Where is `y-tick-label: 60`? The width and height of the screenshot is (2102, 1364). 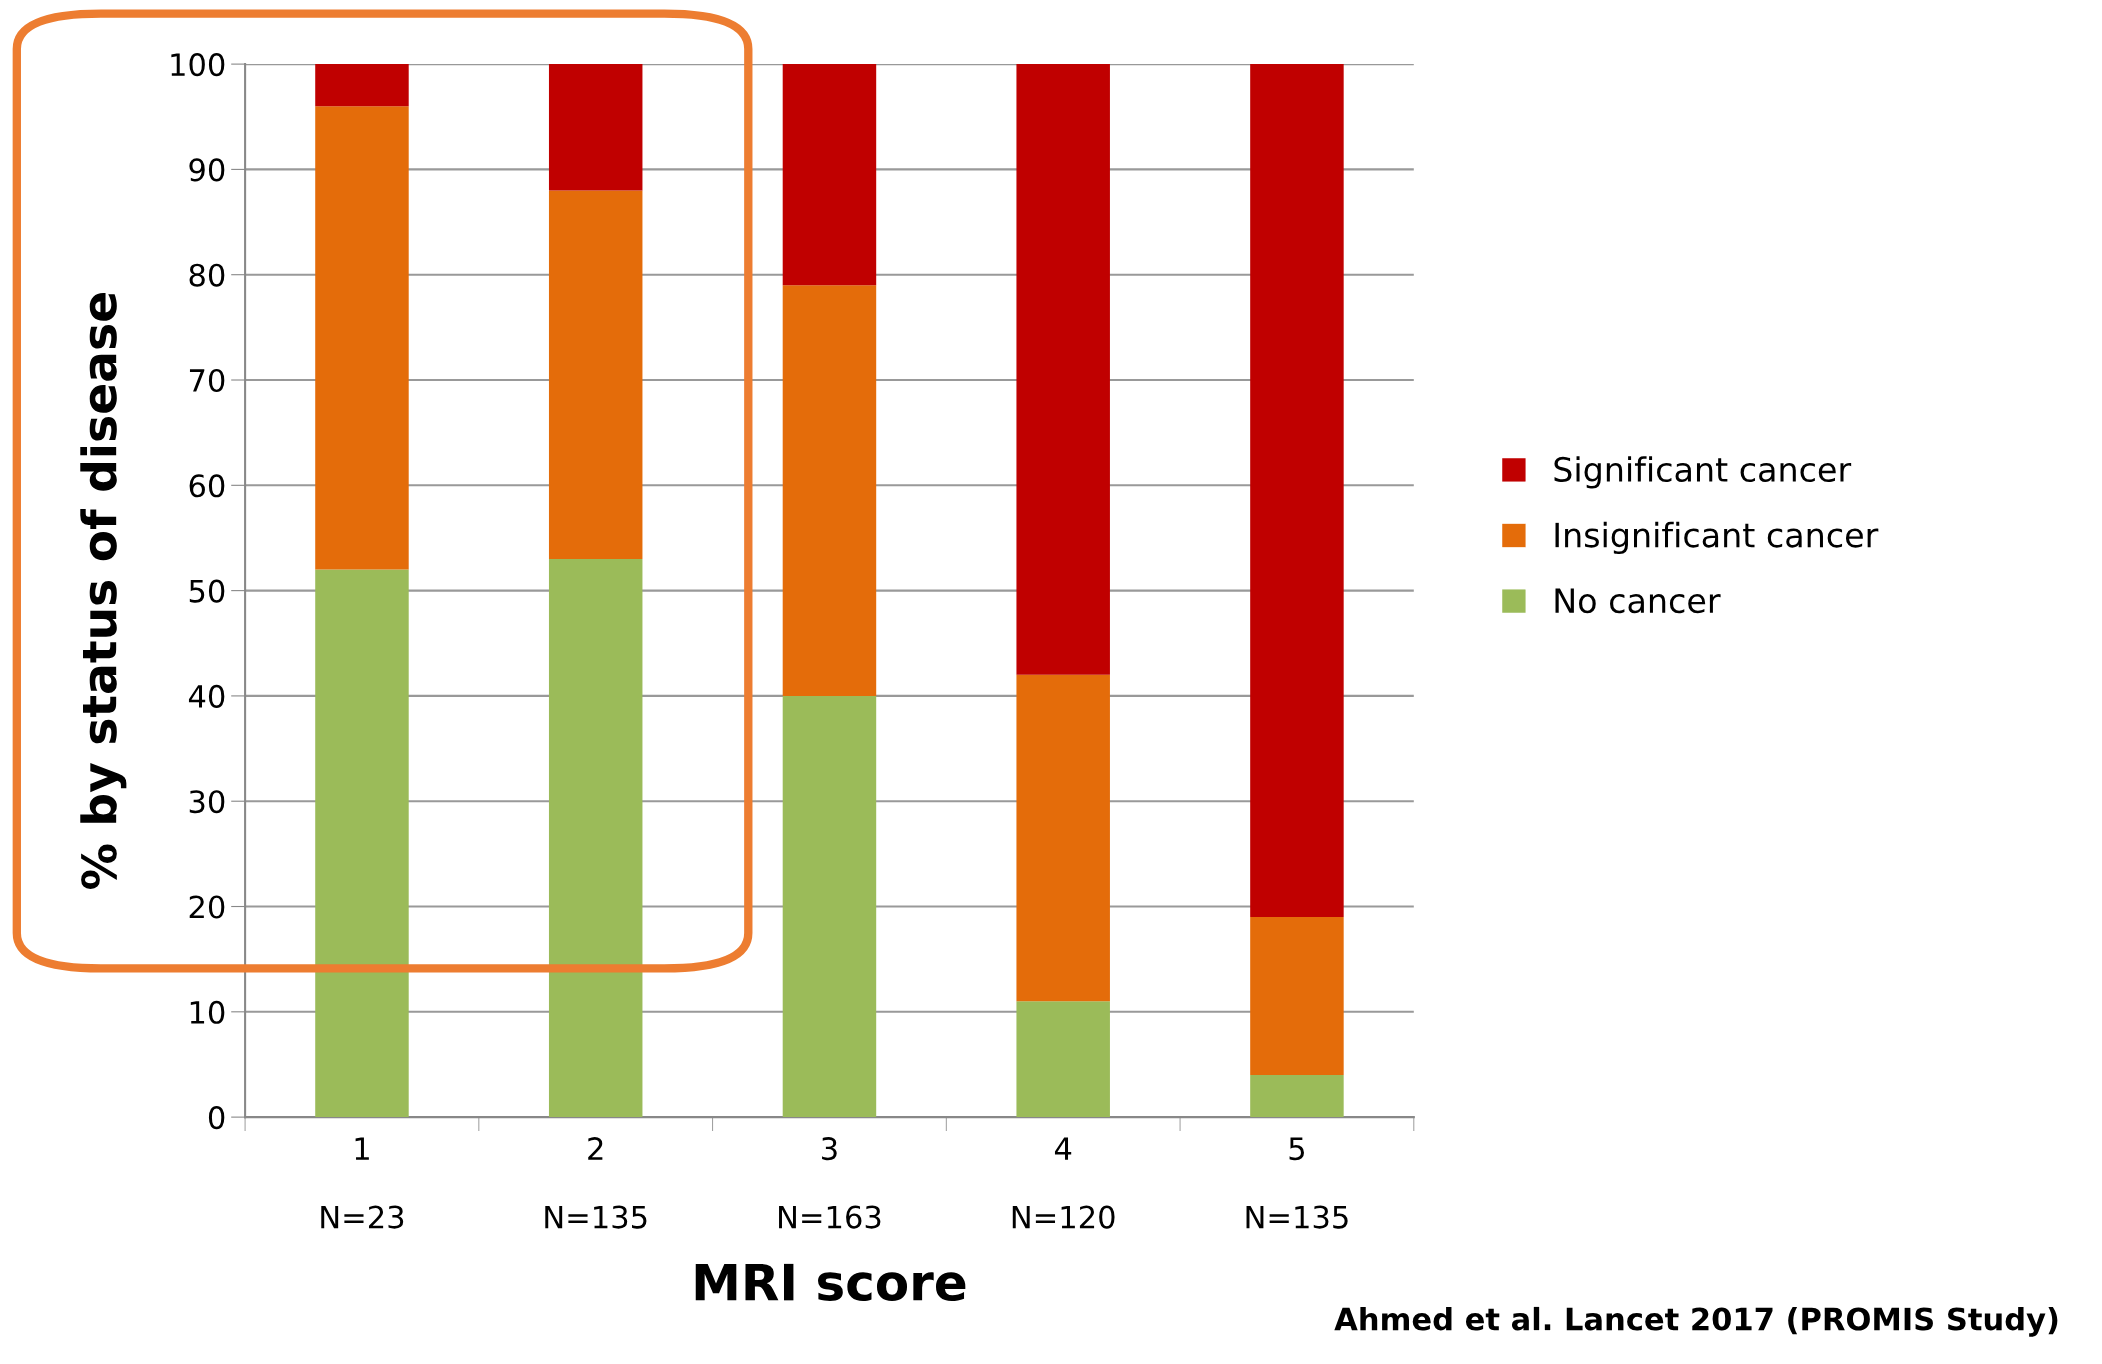
y-tick-label: 60 is located at coordinates (207, 486).